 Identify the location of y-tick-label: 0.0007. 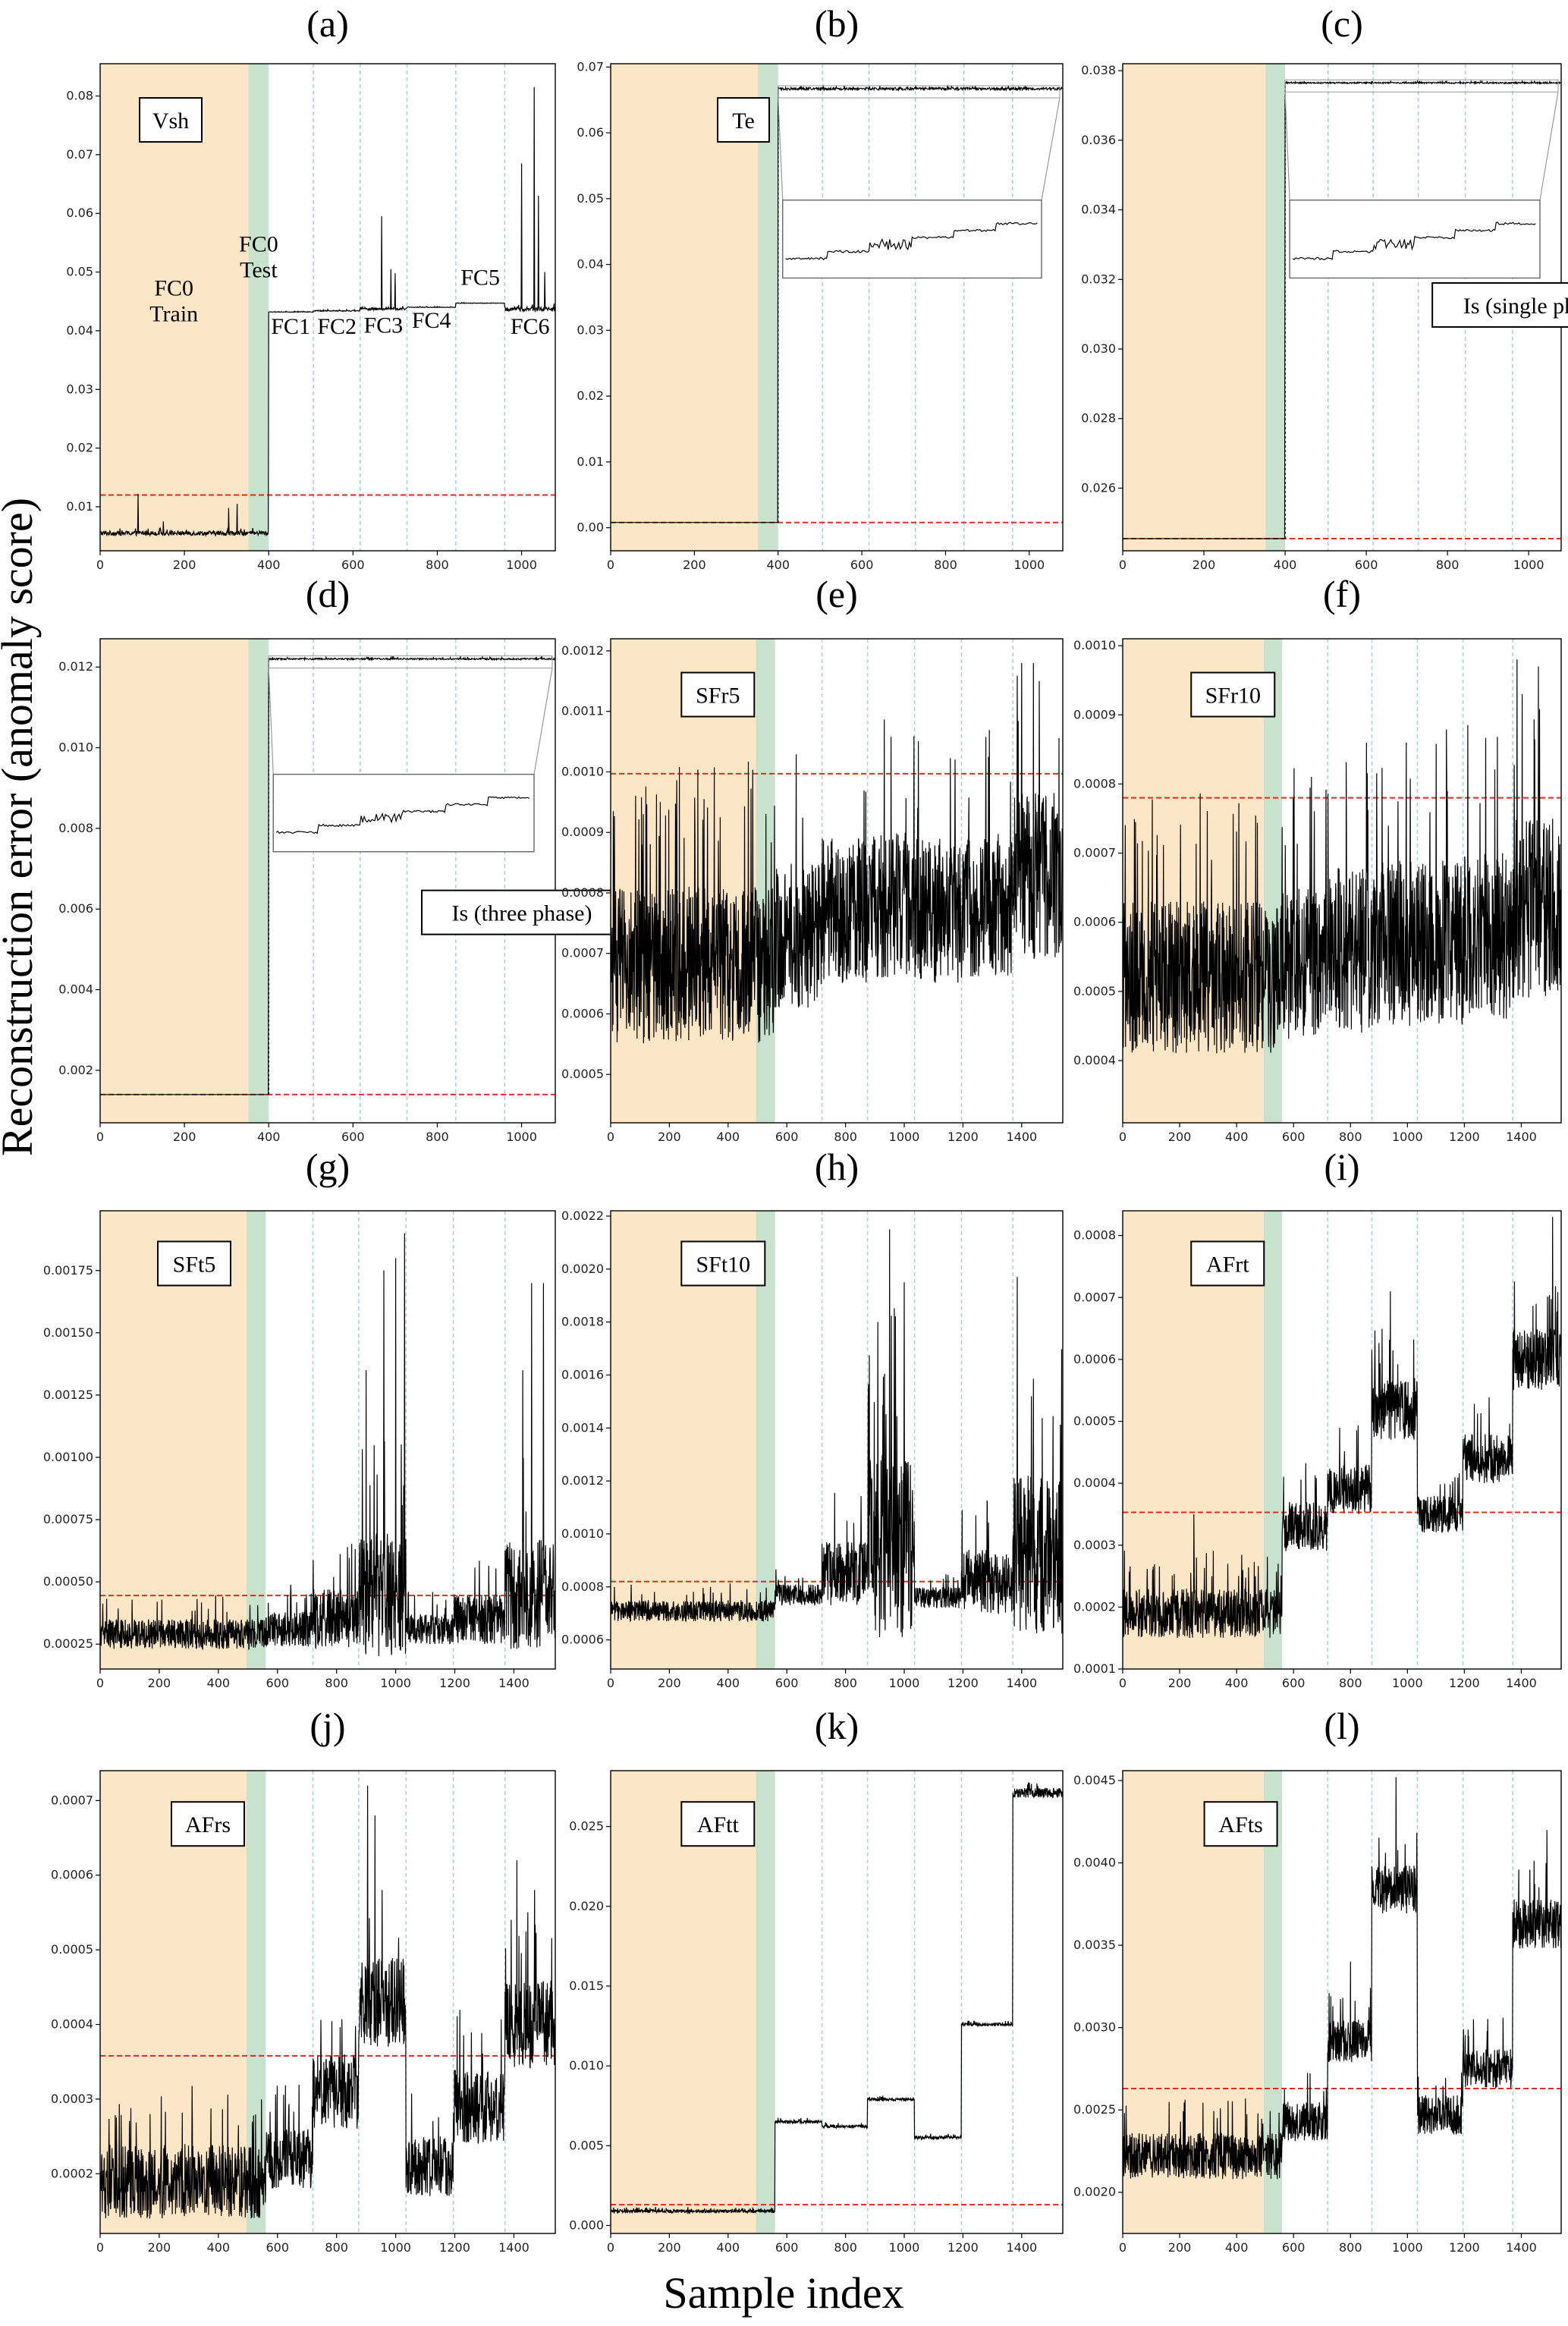
(583, 953).